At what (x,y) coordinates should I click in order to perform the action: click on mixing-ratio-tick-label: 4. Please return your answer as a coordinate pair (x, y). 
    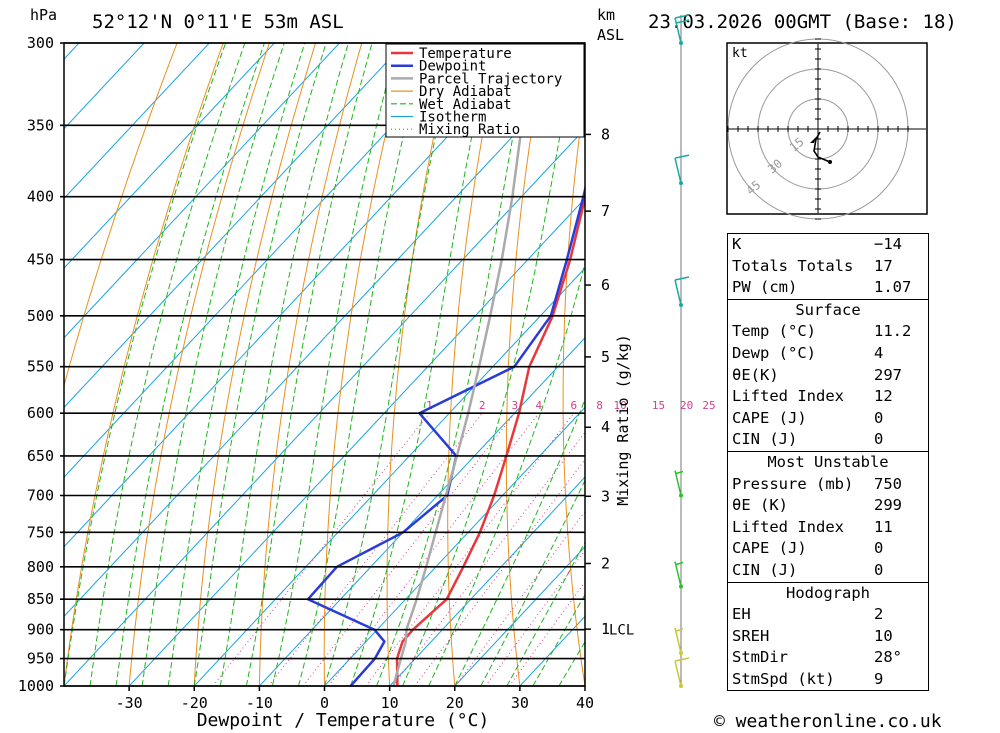
    Looking at the image, I should click on (538, 405).